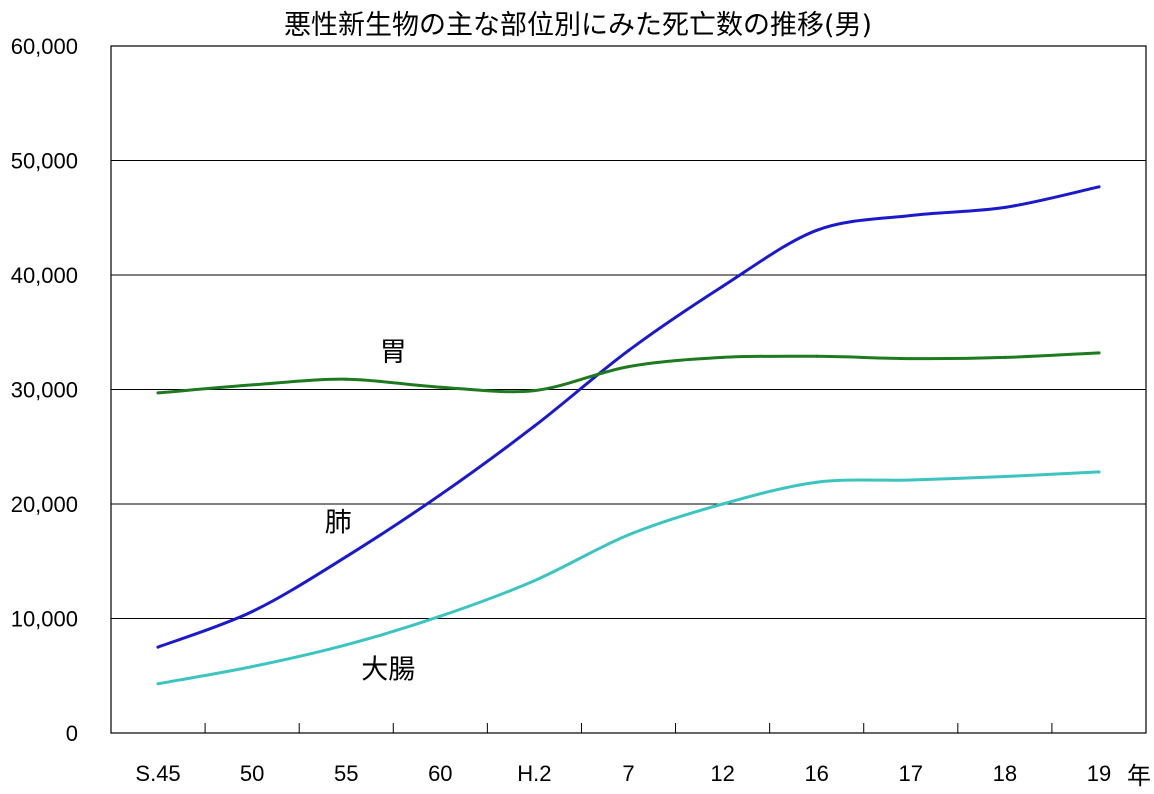 The height and width of the screenshot is (794, 1154). Describe the element at coordinates (534, 773) in the screenshot. I see `x-tick-label: H.2` at that location.